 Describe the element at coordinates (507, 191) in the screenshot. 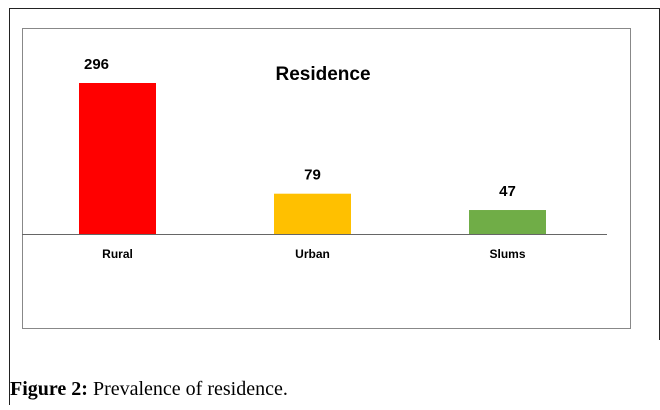

I see `value-label: 47` at that location.